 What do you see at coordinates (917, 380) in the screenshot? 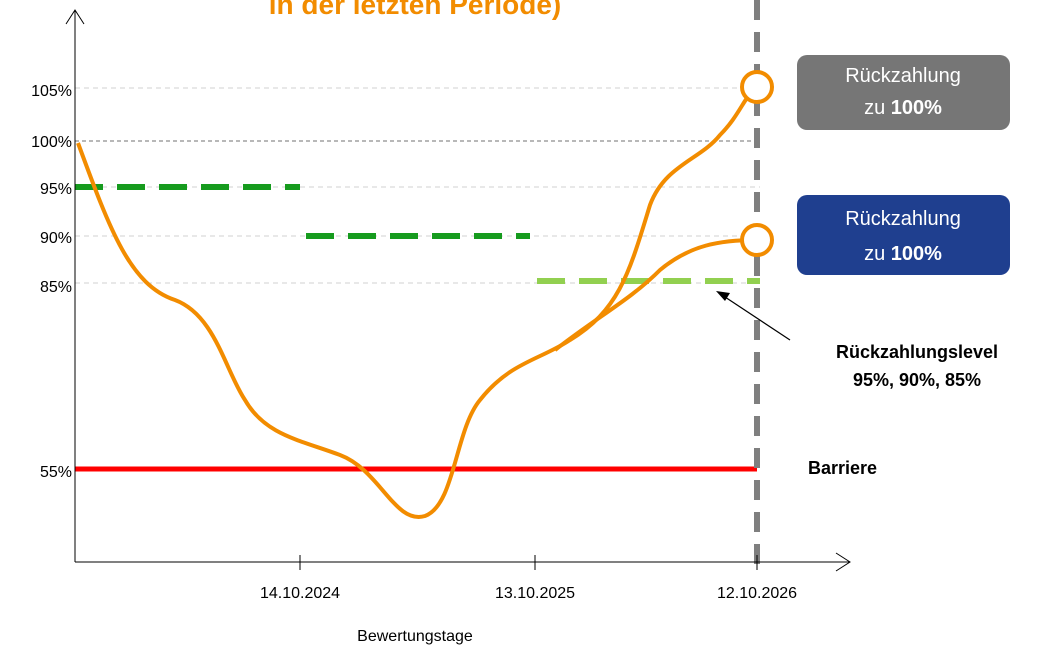
I see `annotation: 95%, 90%, 85%` at bounding box center [917, 380].